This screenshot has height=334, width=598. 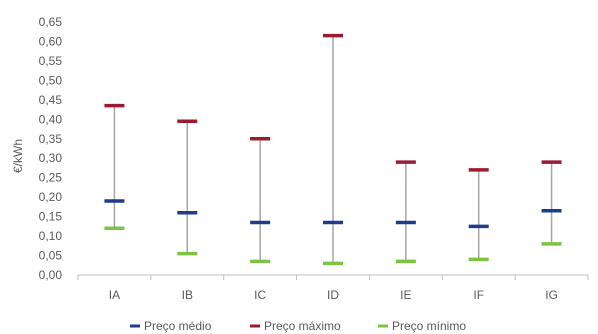 I want to click on x-tick-label: IB, so click(x=187, y=295).